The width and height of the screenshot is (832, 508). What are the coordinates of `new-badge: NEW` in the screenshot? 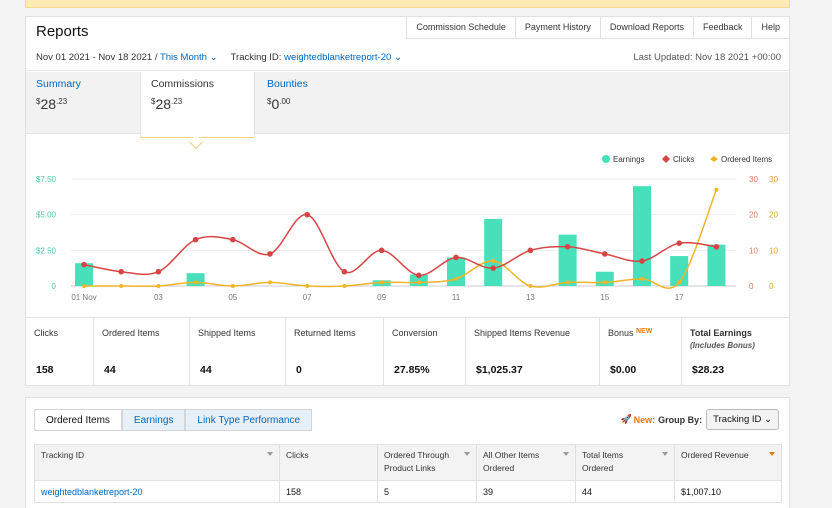 It's located at (644, 331).